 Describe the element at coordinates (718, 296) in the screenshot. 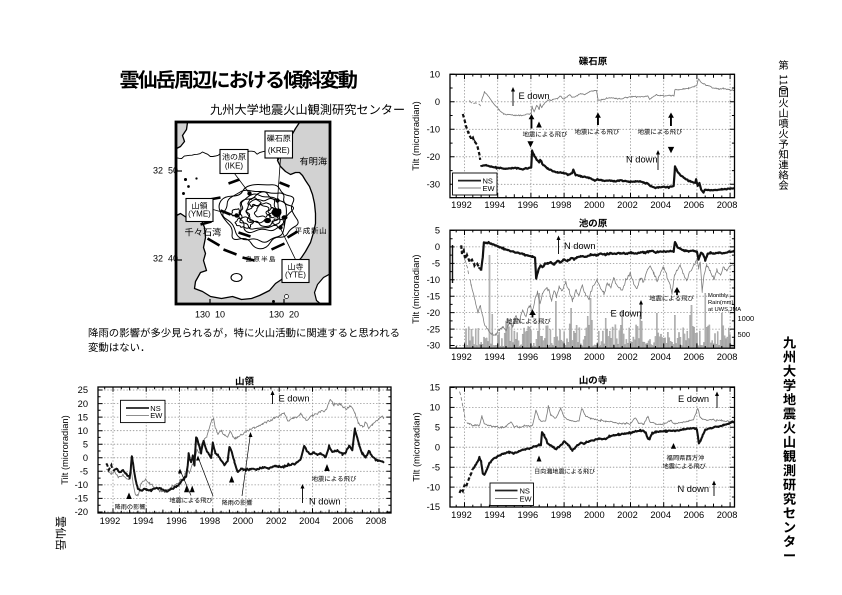

I see `svg-text: Monthly` at that location.